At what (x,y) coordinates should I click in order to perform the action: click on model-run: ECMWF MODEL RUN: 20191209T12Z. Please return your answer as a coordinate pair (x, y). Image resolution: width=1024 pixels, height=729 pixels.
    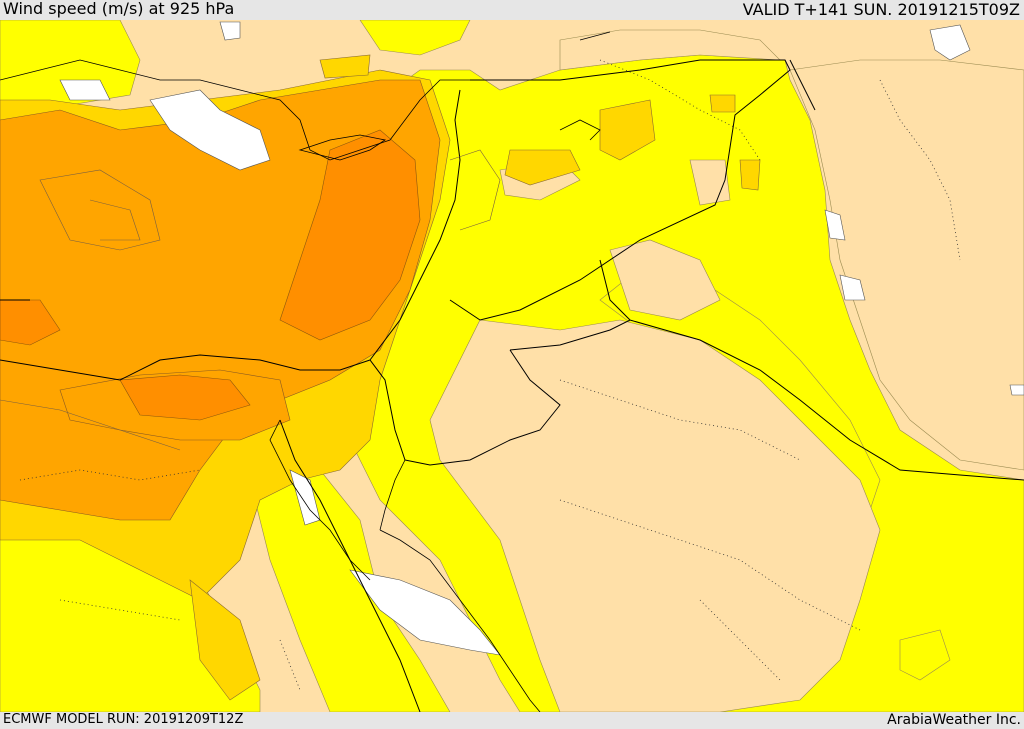
    Looking at the image, I should click on (123, 719).